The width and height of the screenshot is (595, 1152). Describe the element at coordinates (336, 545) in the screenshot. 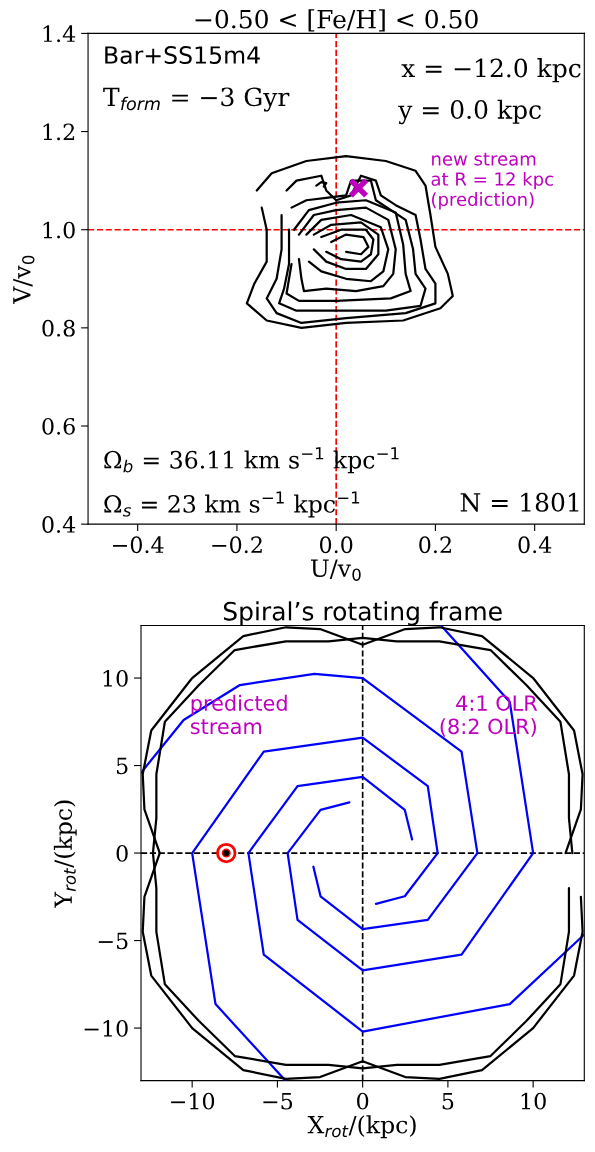

I see `x-tick-label: 0.0` at that location.